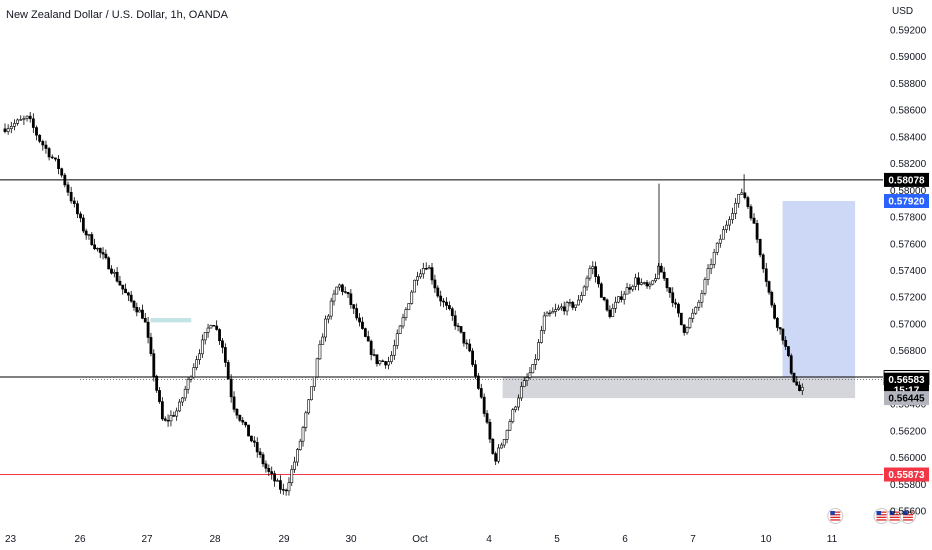 The image size is (932, 550). What do you see at coordinates (693, 539) in the screenshot?
I see `x-tick-label: 7` at bounding box center [693, 539].